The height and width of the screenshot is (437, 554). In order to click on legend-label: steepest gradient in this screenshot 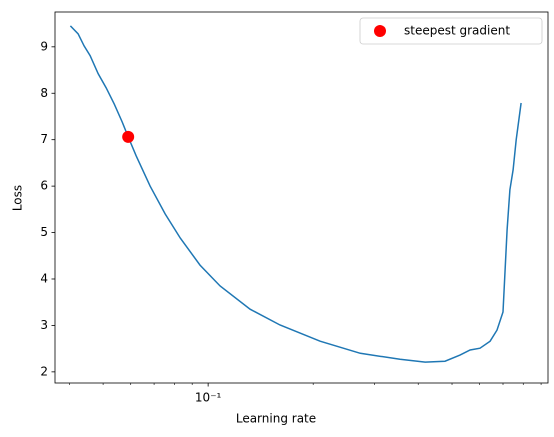, I will do `click(457, 31)`.